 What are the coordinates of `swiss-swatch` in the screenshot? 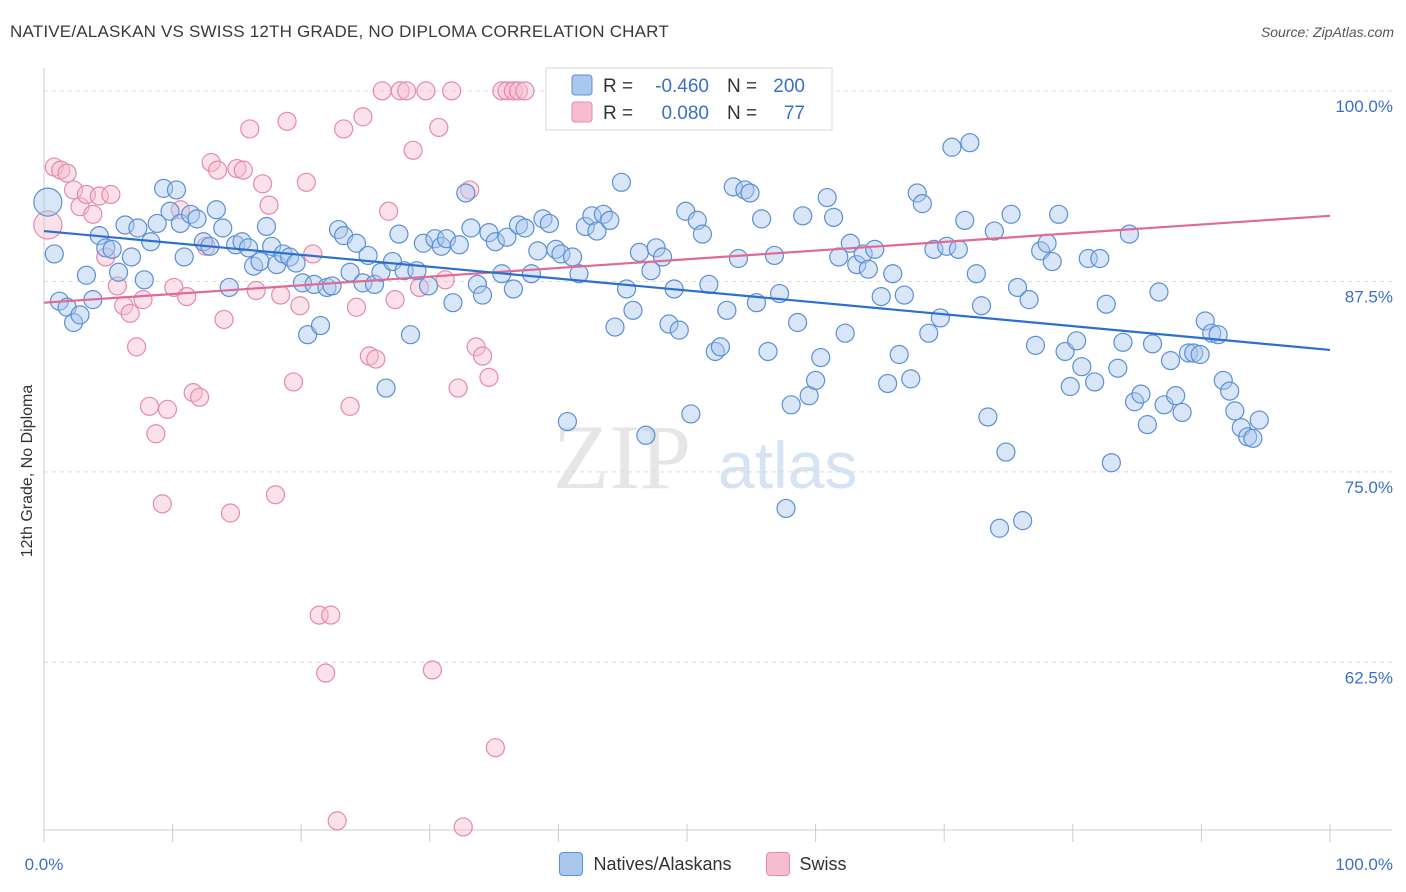 It's located at (777, 864).